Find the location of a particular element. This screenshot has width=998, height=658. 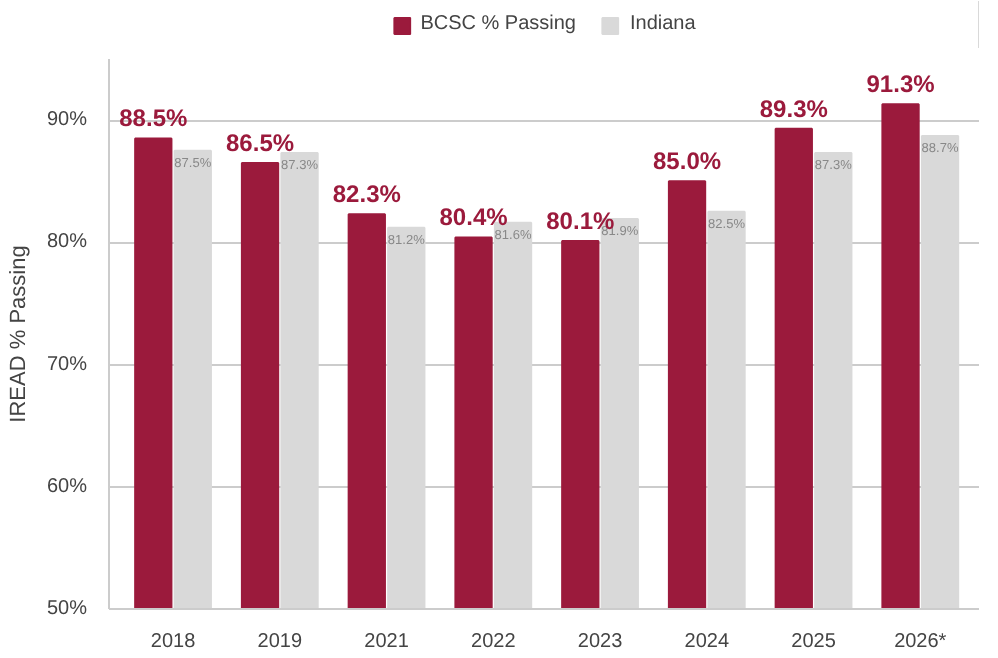

y-axis-title: IREAD % Passing is located at coordinates (18, 334).